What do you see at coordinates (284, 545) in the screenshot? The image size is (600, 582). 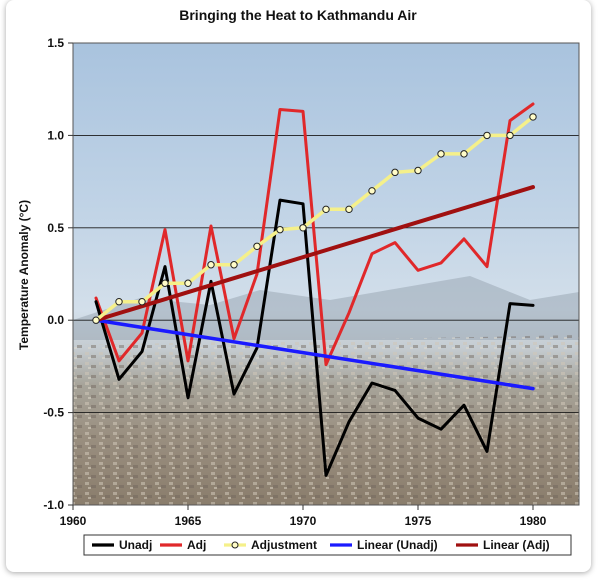 I see `legend-label-adjustment: Adjustment` at bounding box center [284, 545].